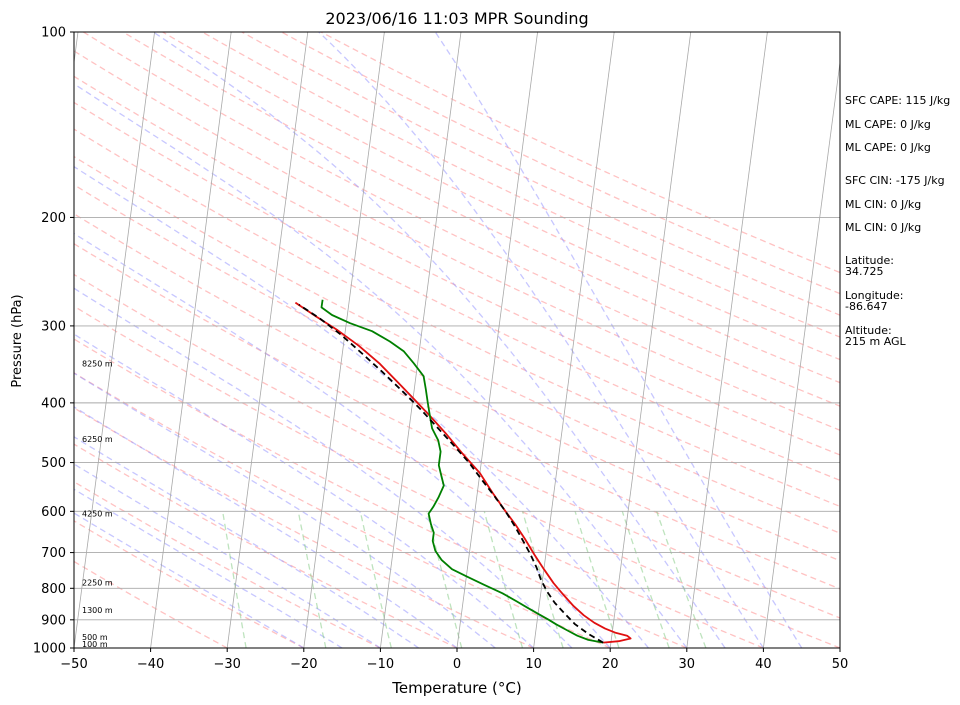  I want to click on x-tick-label: 0, so click(457, 664).